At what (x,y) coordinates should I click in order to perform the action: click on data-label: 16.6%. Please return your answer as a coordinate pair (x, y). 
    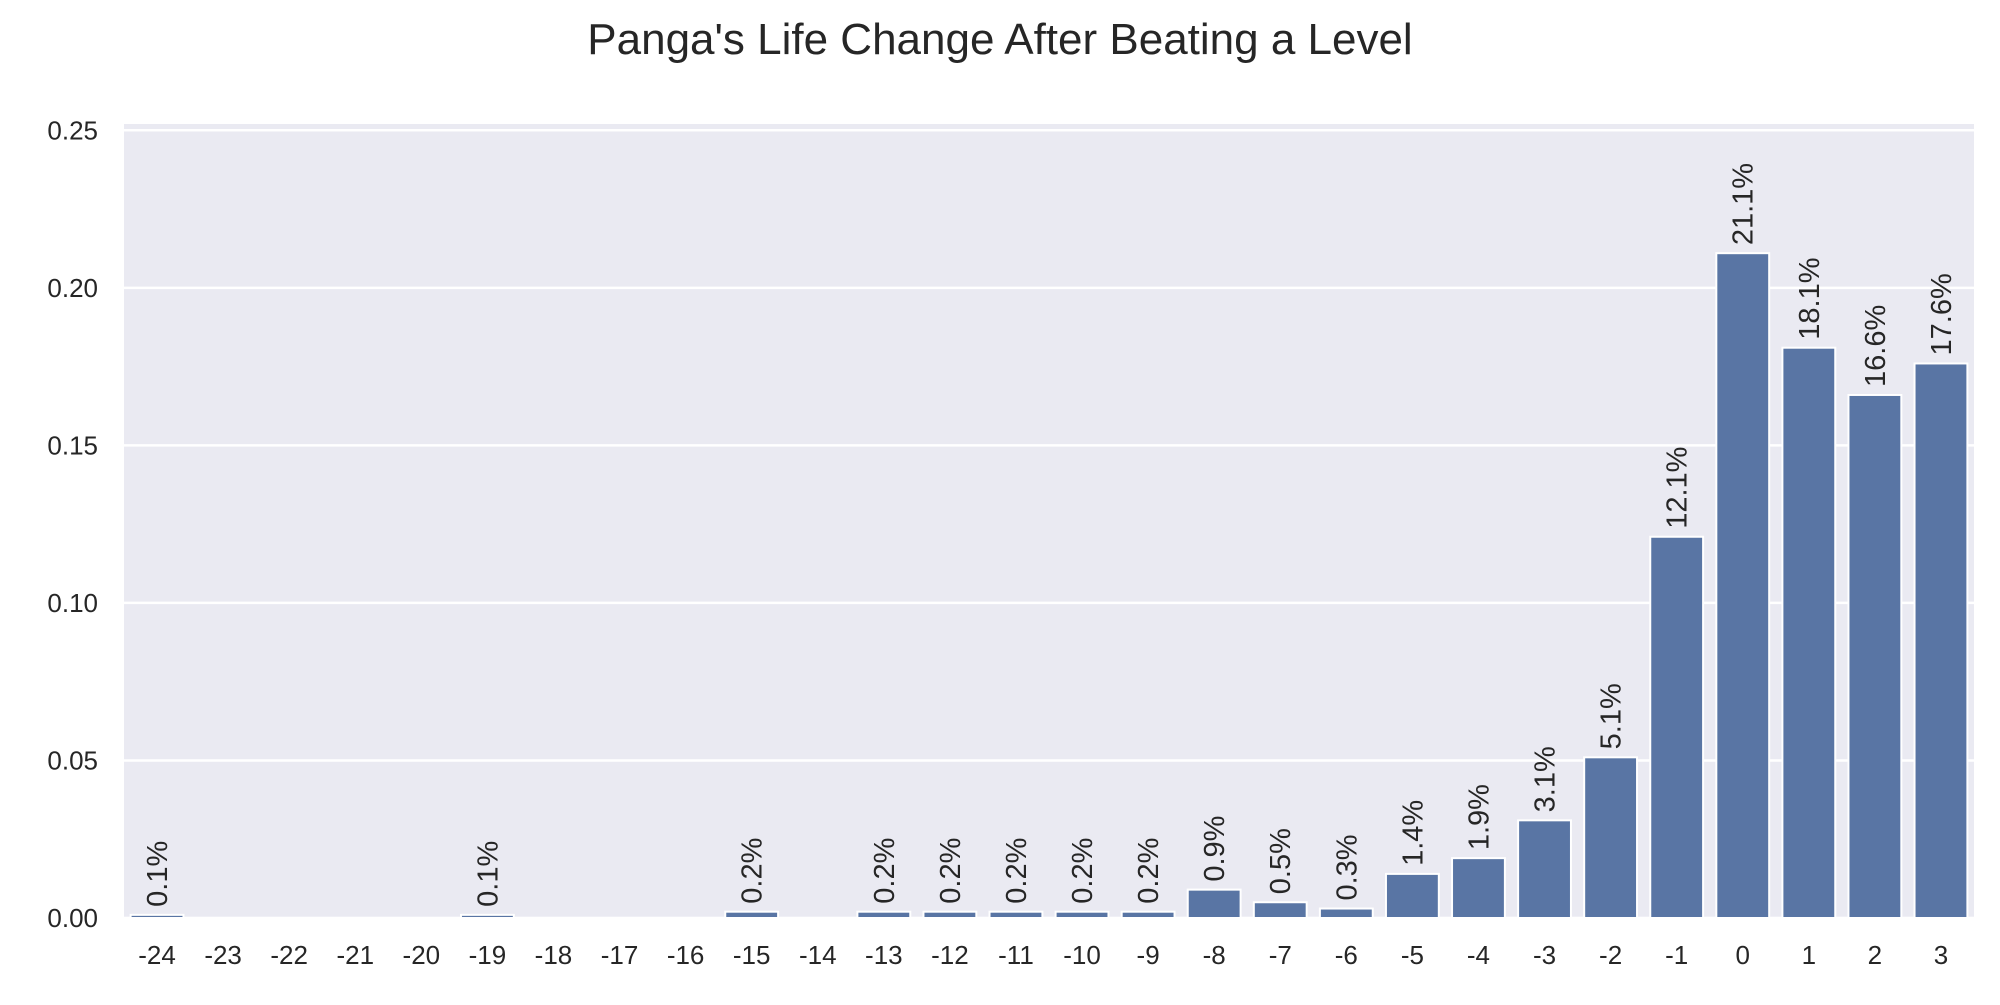
    Looking at the image, I should click on (1876, 346).